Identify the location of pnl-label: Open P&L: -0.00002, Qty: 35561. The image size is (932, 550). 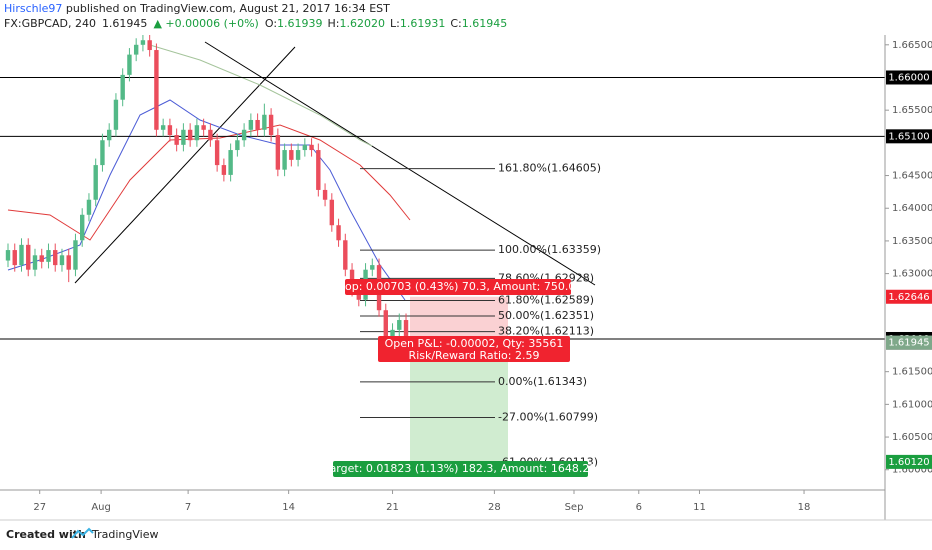
(474, 343).